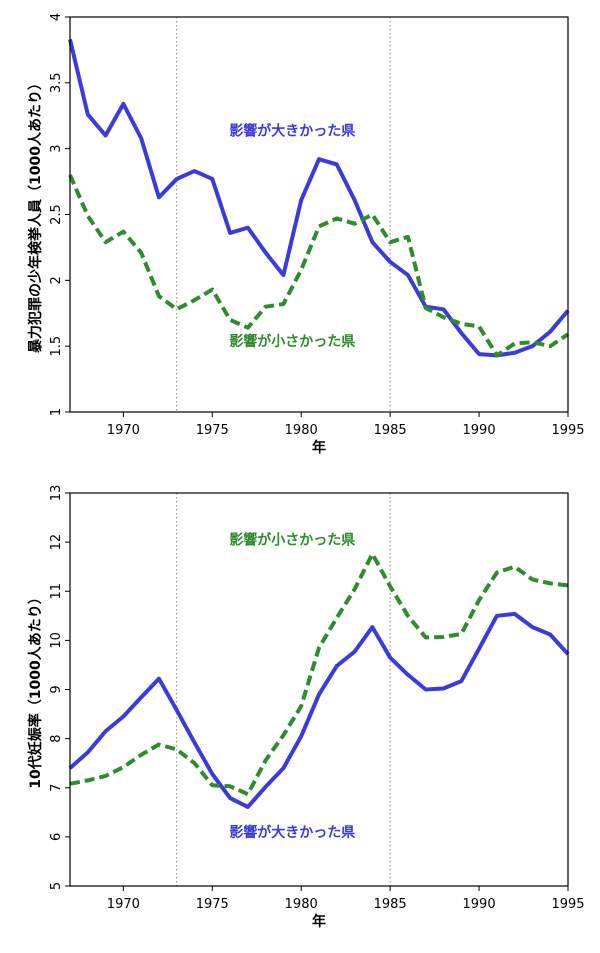 This screenshot has width=600, height=953. What do you see at coordinates (56, 886) in the screenshot?
I see `y-tick-label: 5` at bounding box center [56, 886].